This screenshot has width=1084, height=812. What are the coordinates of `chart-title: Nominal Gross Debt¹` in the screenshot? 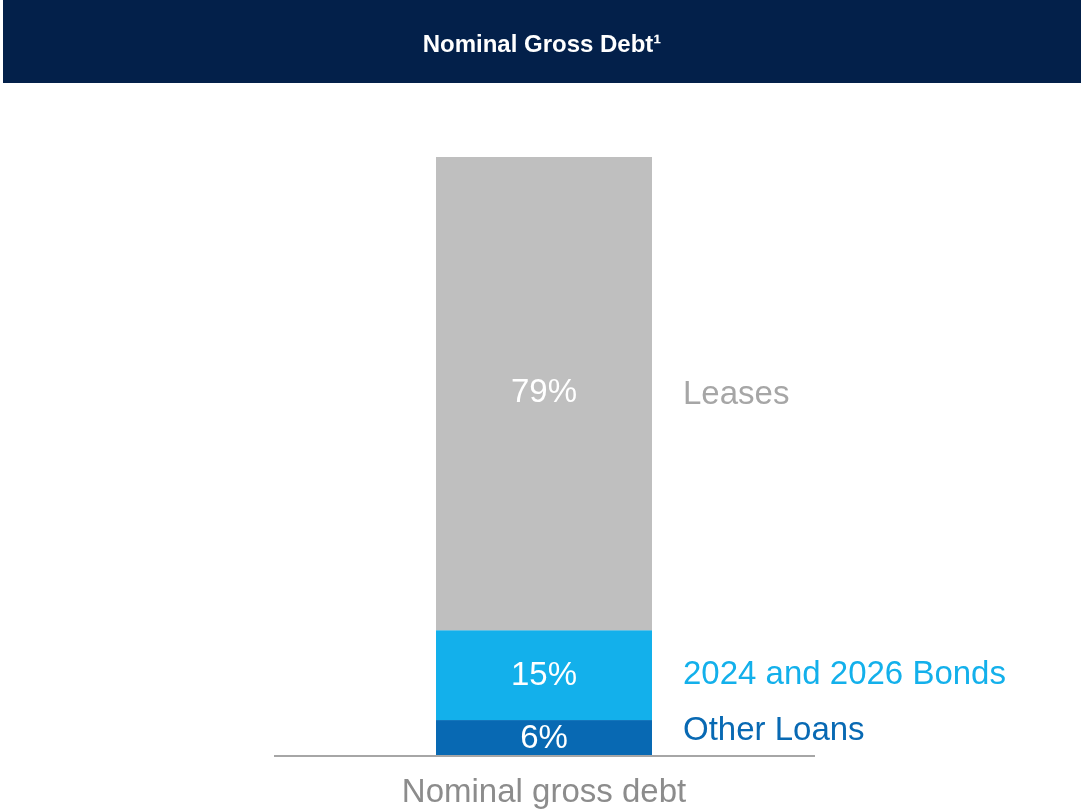 It's located at (542, 44).